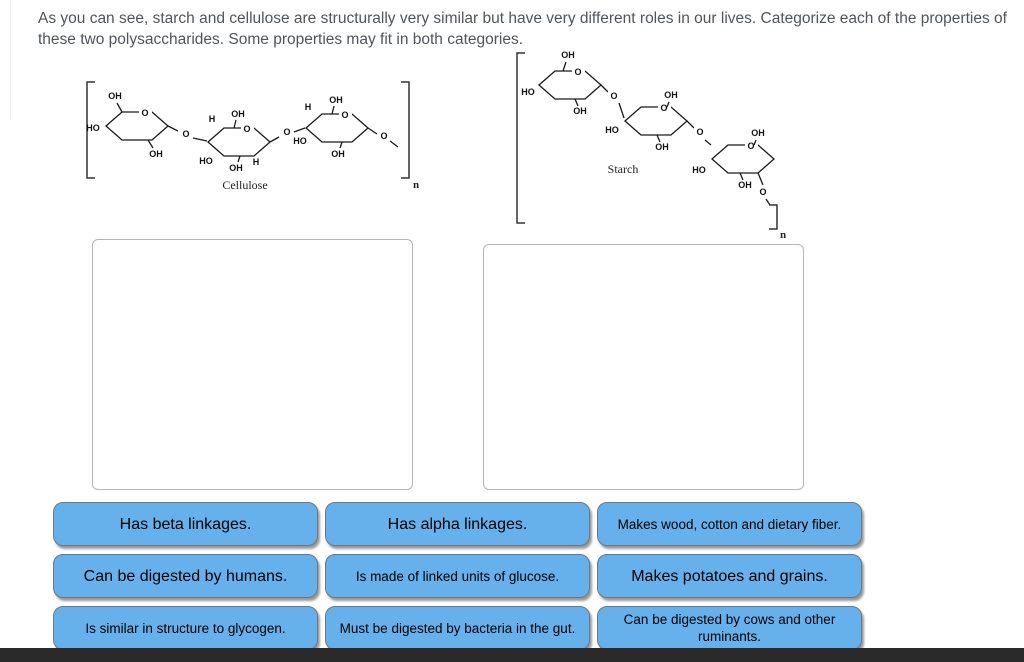  I want to click on chip-digested-by-humans: Can be digested by humans., so click(185, 576).